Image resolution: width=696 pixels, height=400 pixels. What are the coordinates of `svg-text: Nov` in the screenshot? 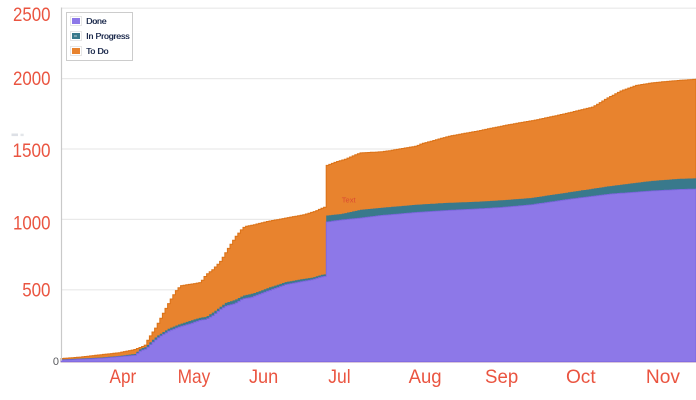 It's located at (663, 377).